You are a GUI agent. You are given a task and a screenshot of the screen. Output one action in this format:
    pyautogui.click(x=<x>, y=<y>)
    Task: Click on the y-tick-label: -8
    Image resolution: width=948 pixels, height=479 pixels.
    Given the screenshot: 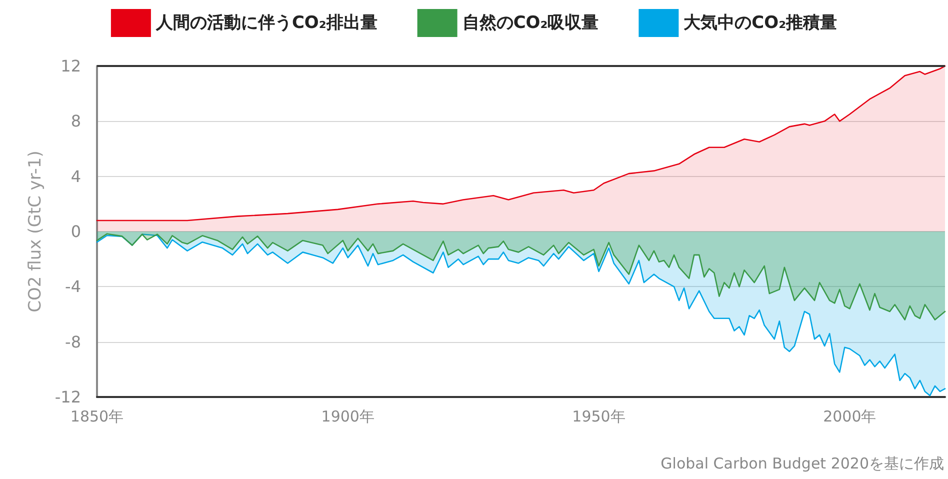 What is the action you would take?
    pyautogui.click(x=73, y=342)
    